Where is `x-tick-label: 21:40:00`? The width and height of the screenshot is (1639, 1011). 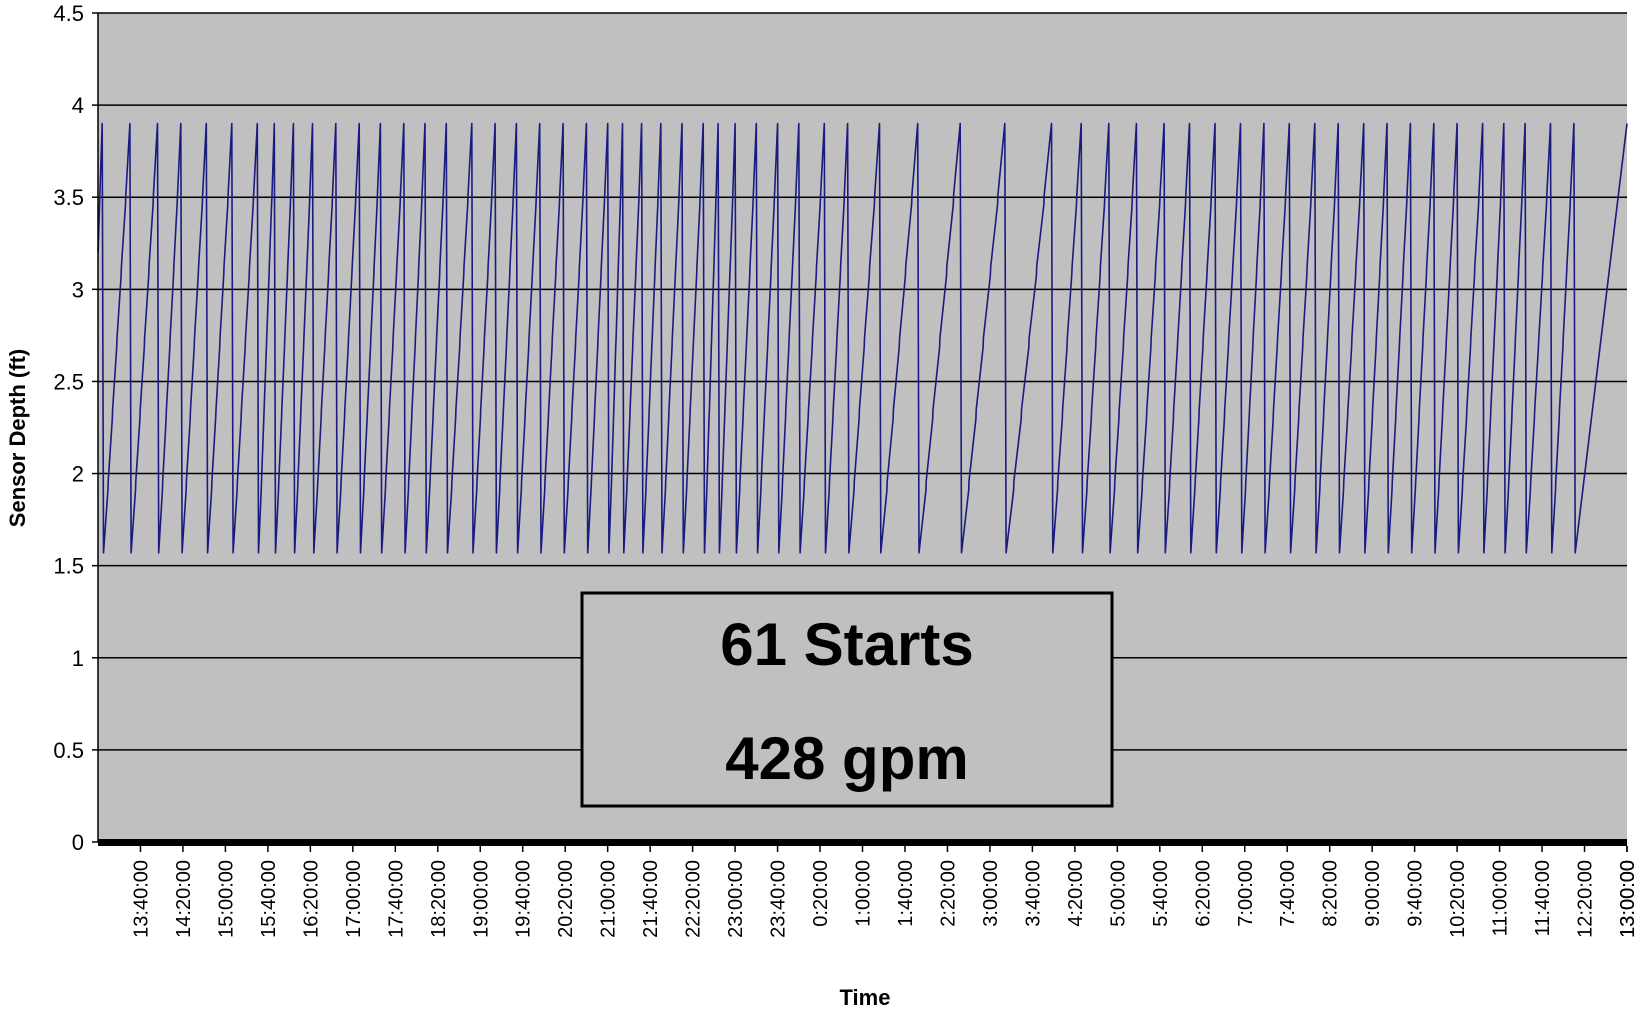 x-tick-label: 21:40:00 is located at coordinates (651, 899).